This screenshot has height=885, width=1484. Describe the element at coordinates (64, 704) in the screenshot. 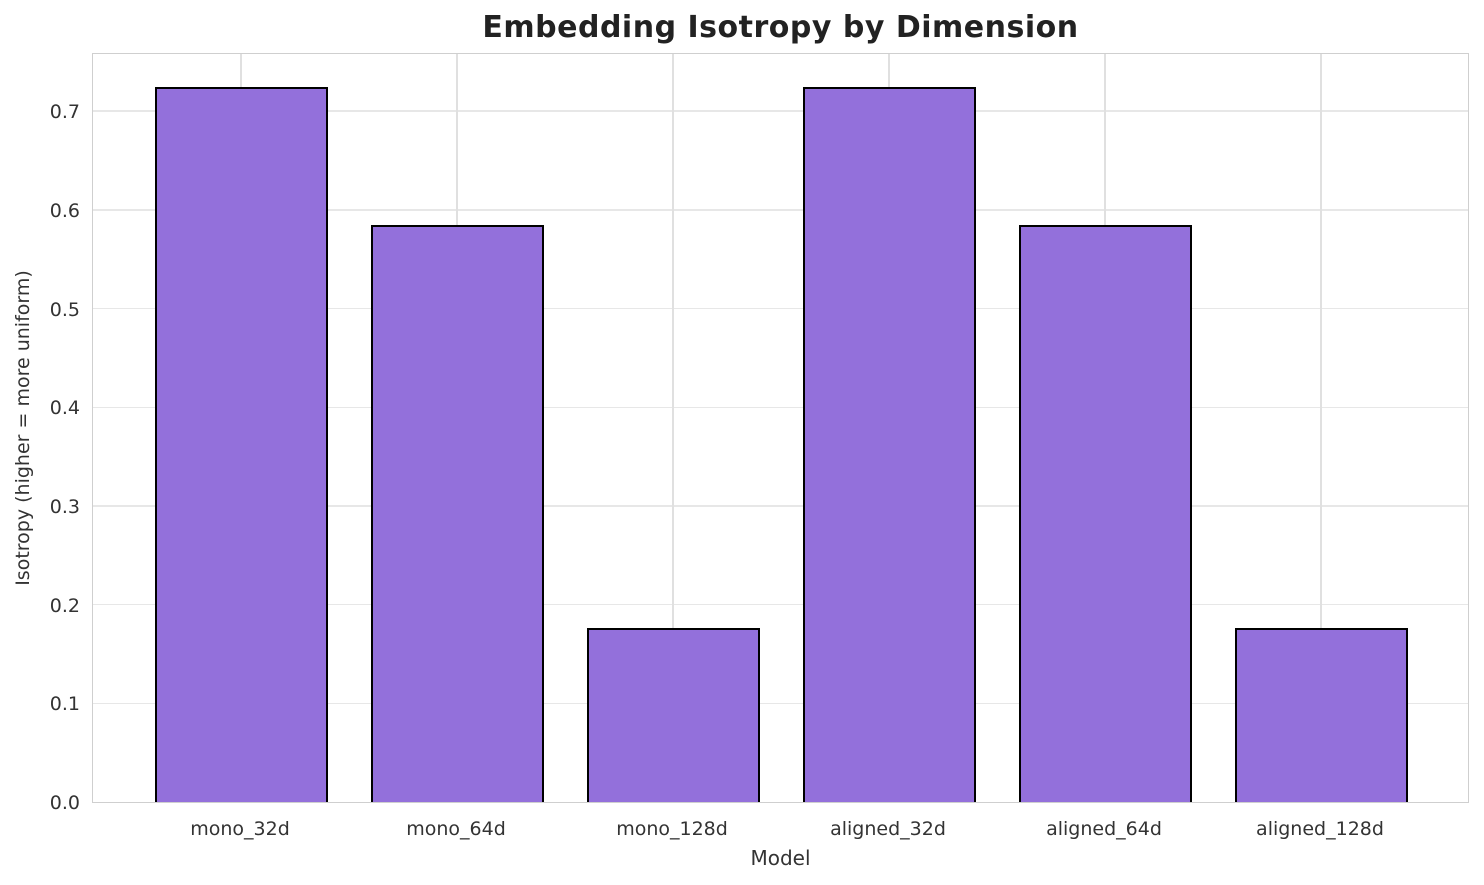

I see `y-tick-label: 0.1` at that location.